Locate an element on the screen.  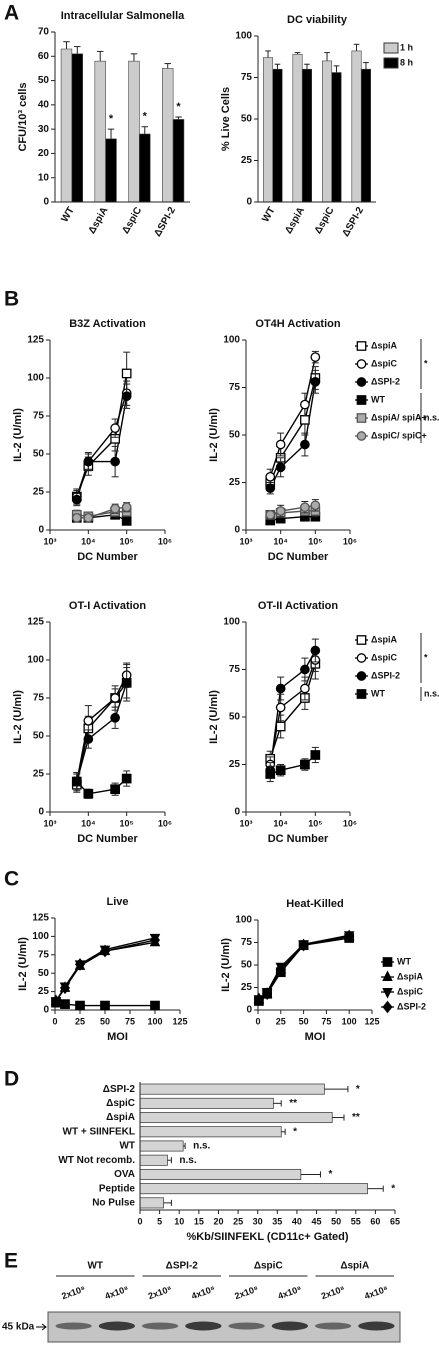
y-tick-label: Peptide is located at coordinates (117, 1188).